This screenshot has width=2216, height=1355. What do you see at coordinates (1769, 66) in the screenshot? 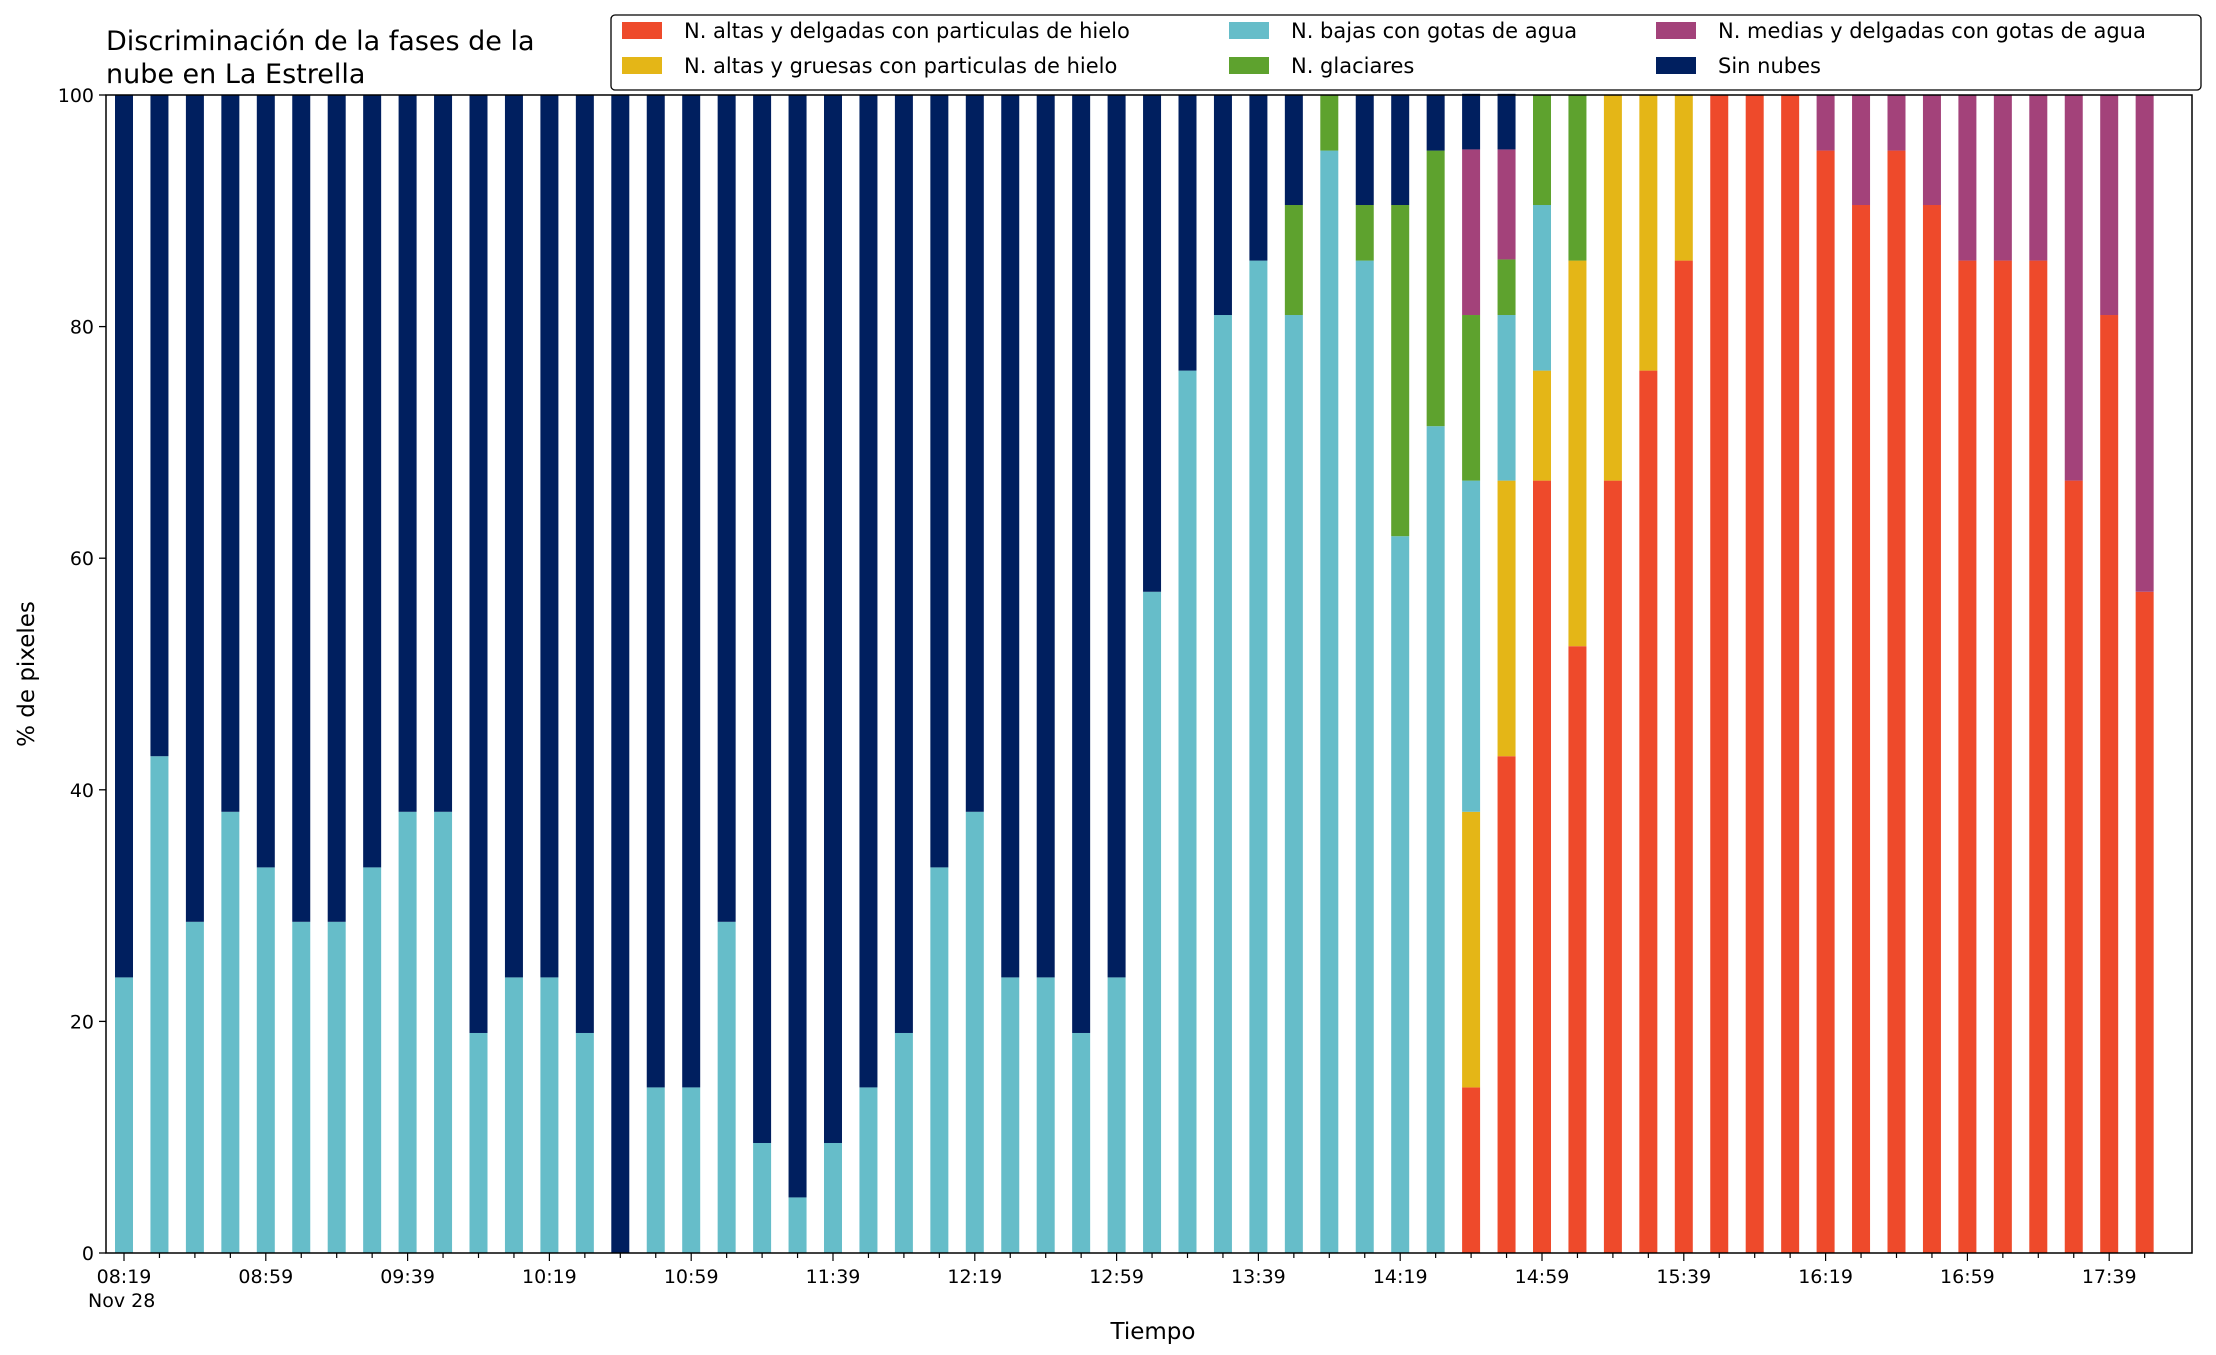
I see `legend-label: Sin nubes` at bounding box center [1769, 66].